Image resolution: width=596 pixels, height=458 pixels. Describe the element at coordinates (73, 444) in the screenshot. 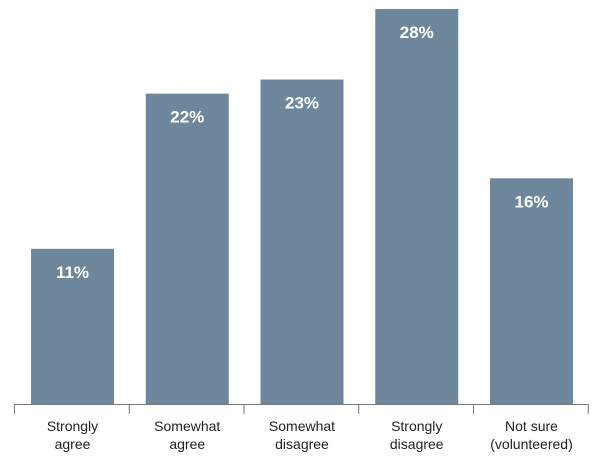

I see `category-label-0-line-1: agree` at that location.